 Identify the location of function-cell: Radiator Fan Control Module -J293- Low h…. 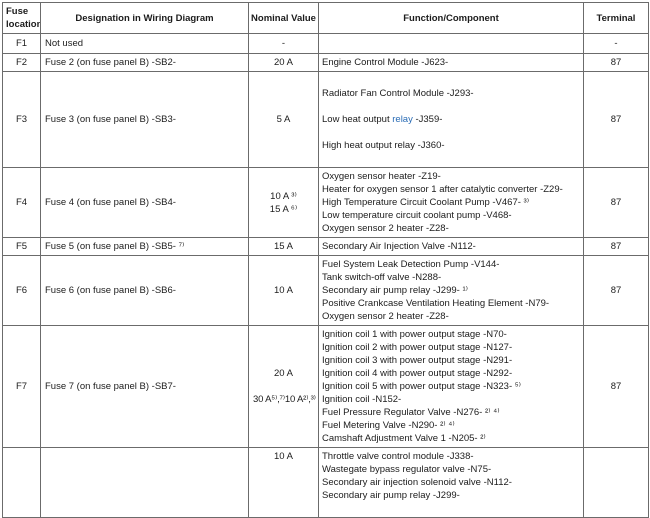
(451, 119).